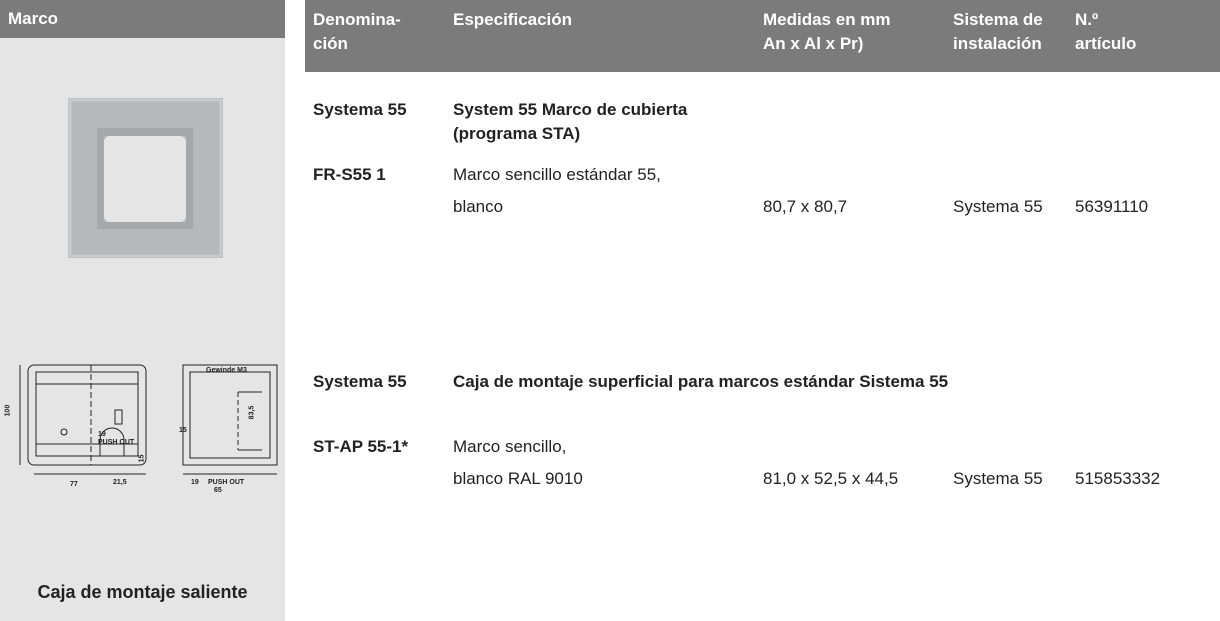  I want to click on column-header: N.º, so click(1087, 19).